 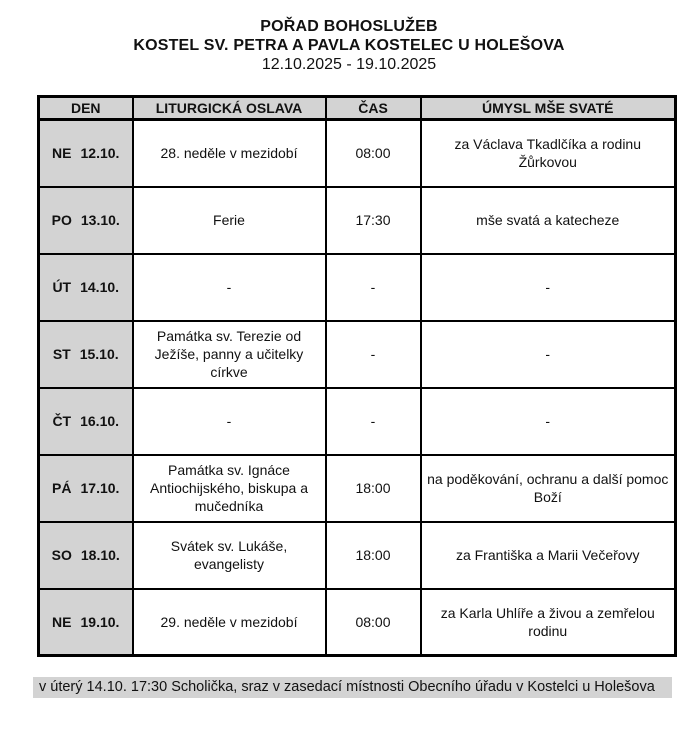 I want to click on intention-cell: za Václava Tkadlčíka a rodinu Žůrkovou, so click(x=548, y=153).